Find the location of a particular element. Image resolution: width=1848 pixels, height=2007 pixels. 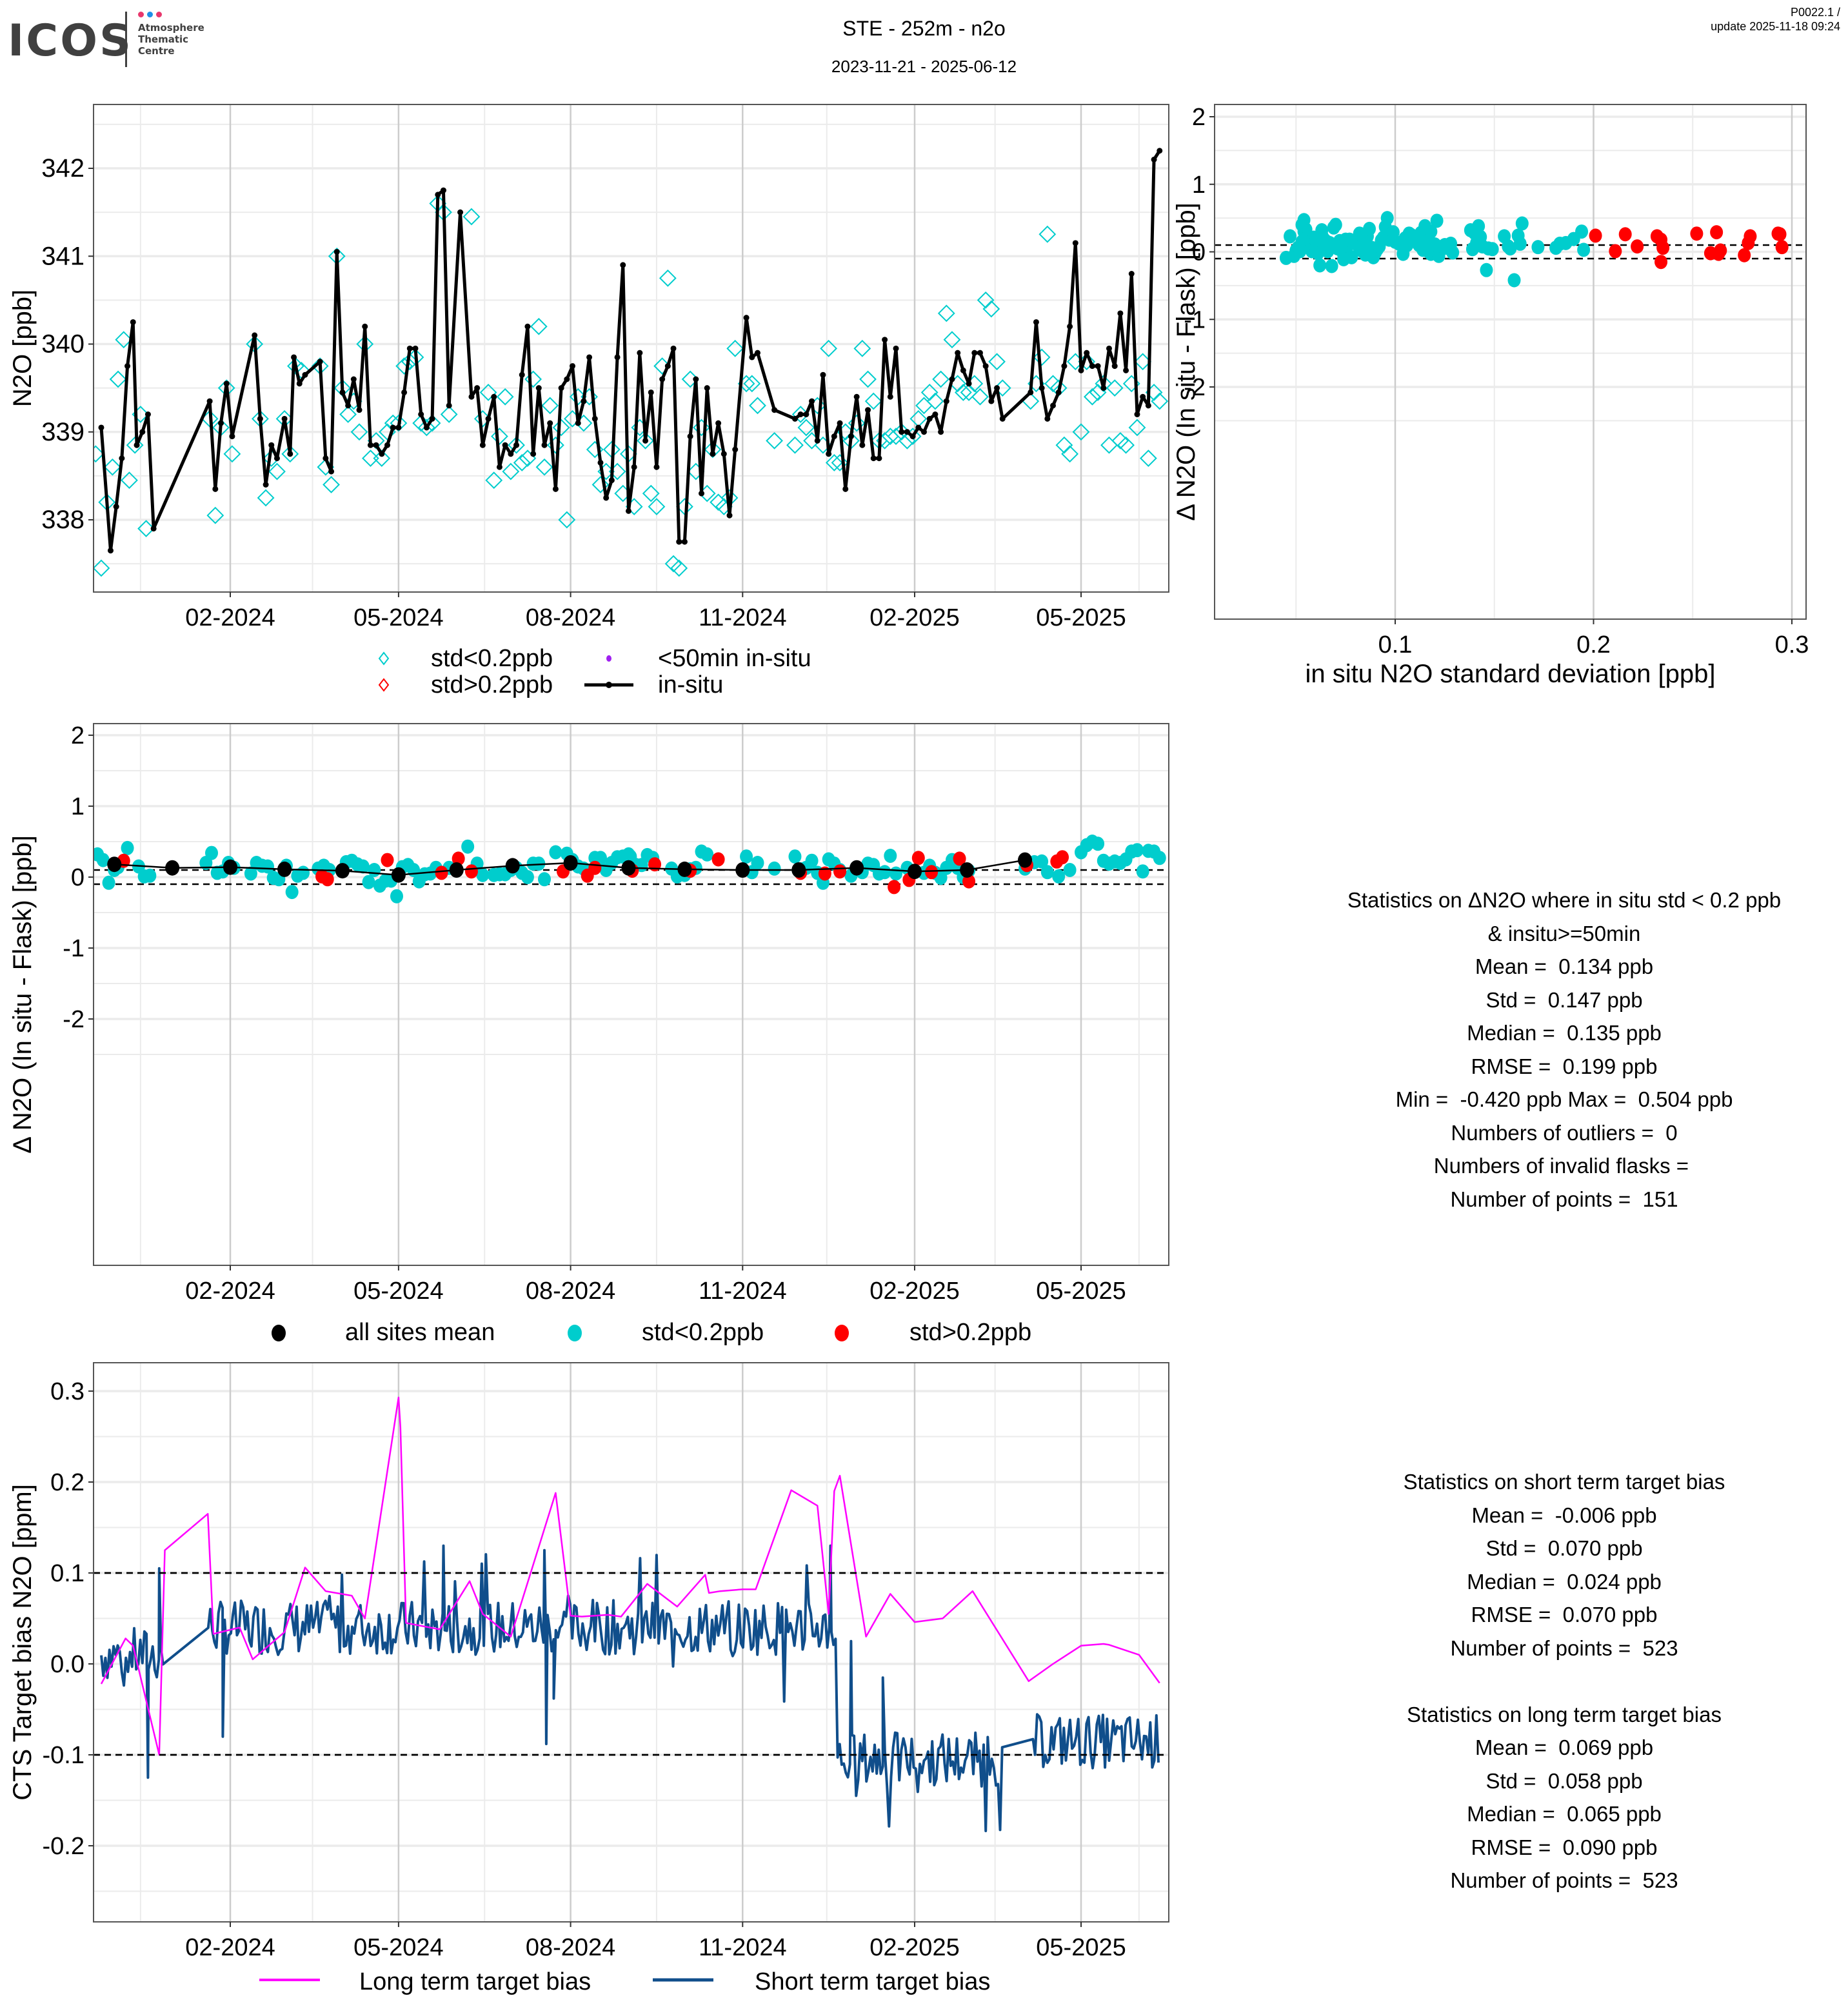

diamond-icon is located at coordinates (384, 658).